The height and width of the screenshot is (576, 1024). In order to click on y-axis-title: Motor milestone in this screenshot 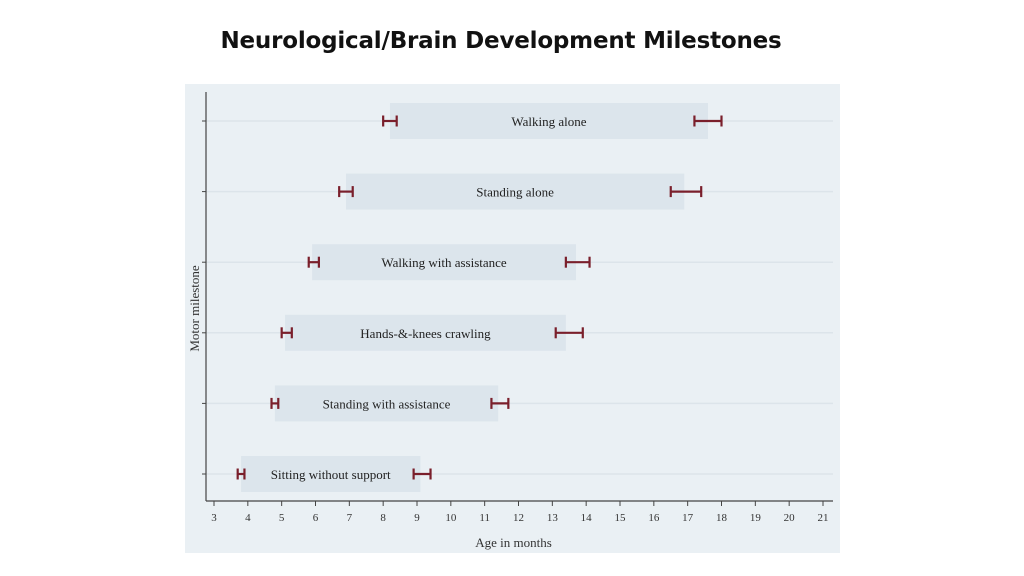, I will do `click(194, 308)`.